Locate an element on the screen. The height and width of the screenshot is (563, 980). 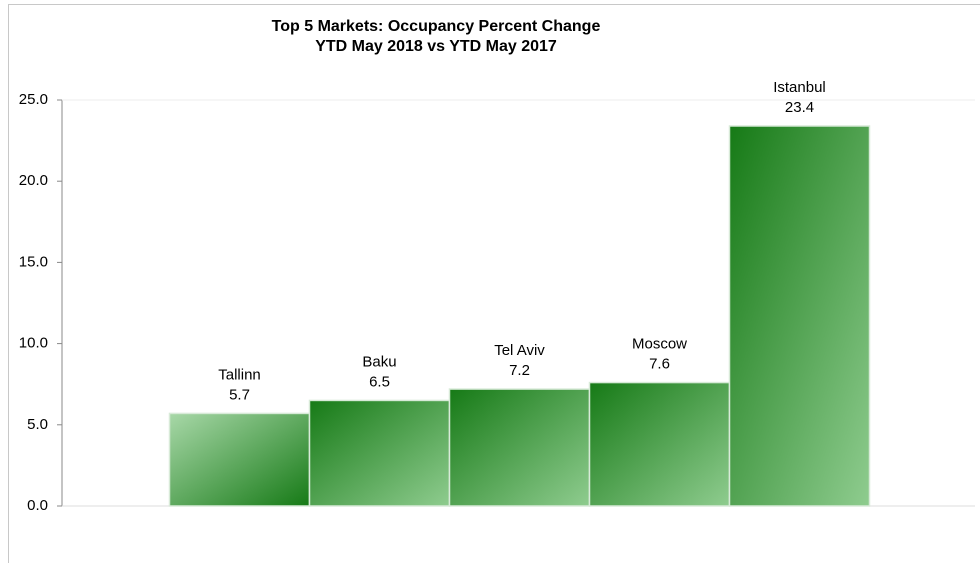
chart-title: Top 5 Markets: Occupancy Percent Change is located at coordinates (436, 26).